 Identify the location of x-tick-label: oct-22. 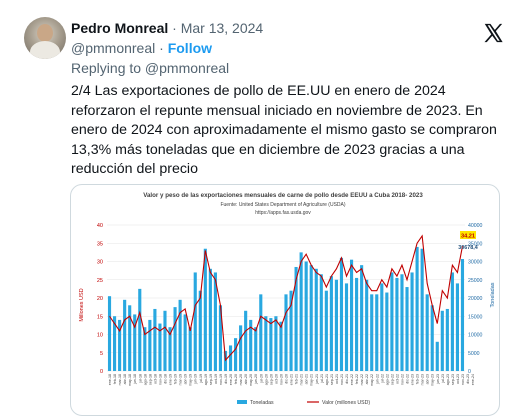
(397, 379).